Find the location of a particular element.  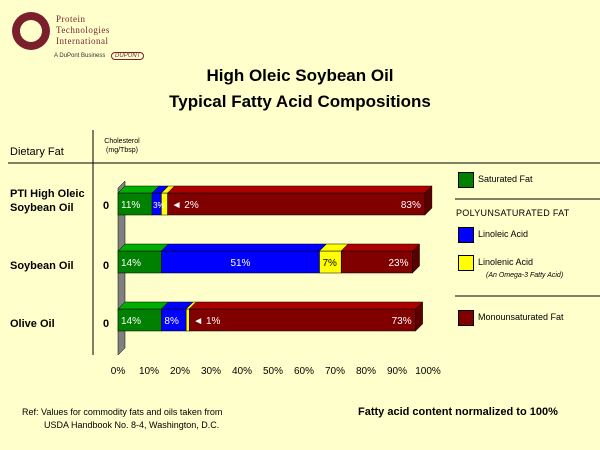

row-label-pti: PTI High Oleic Soybean Oil is located at coordinates (47, 201).